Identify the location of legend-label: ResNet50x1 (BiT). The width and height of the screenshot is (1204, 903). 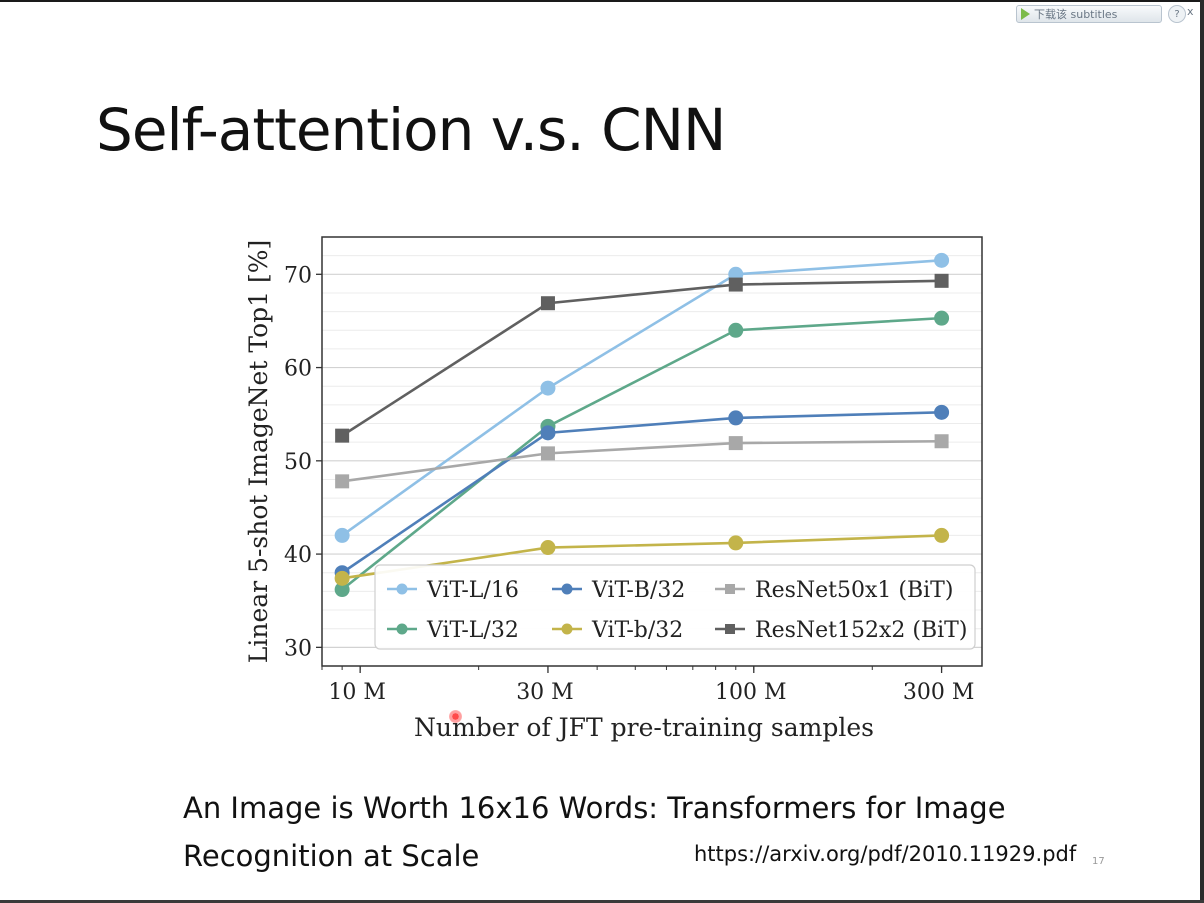
(854, 590).